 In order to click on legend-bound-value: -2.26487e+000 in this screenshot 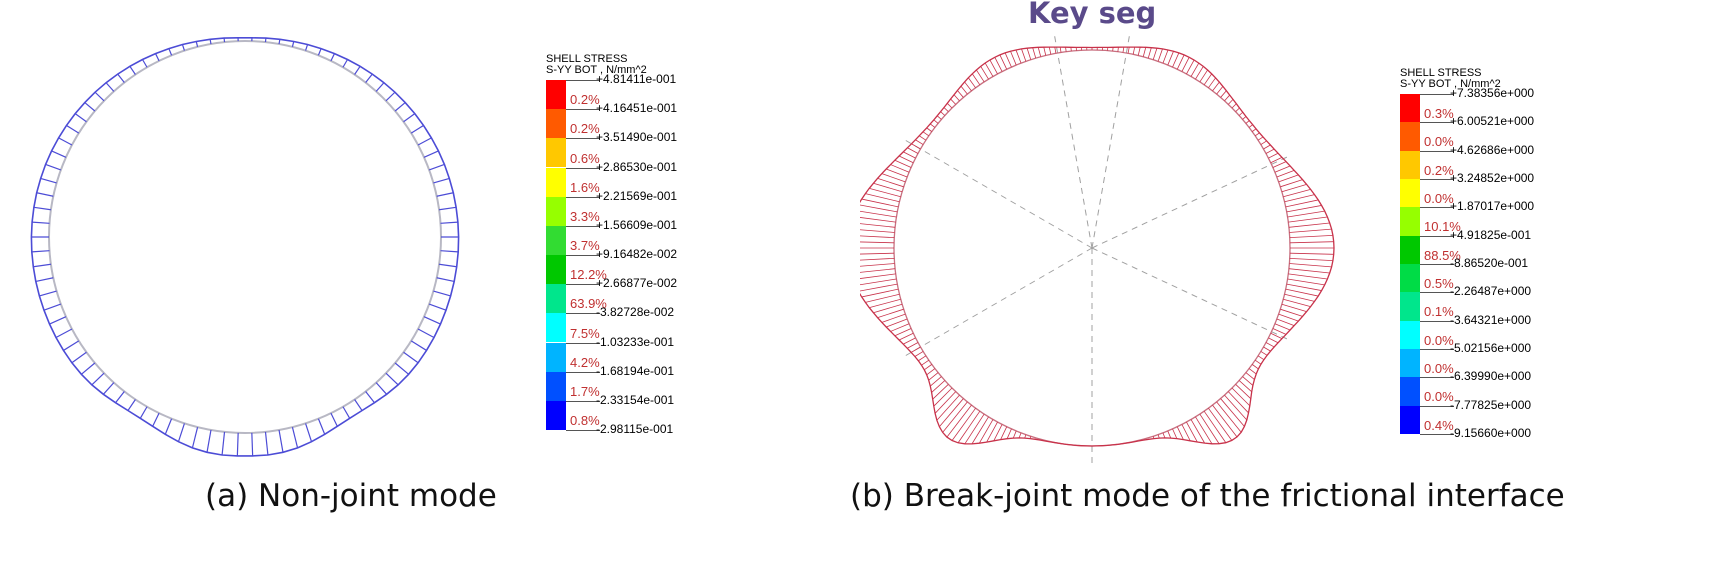, I will do `click(1491, 291)`.